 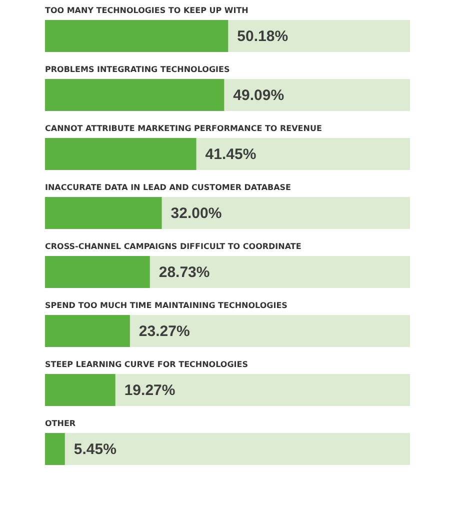 What do you see at coordinates (230, 154) in the screenshot?
I see `data-label: 41.45%` at bounding box center [230, 154].